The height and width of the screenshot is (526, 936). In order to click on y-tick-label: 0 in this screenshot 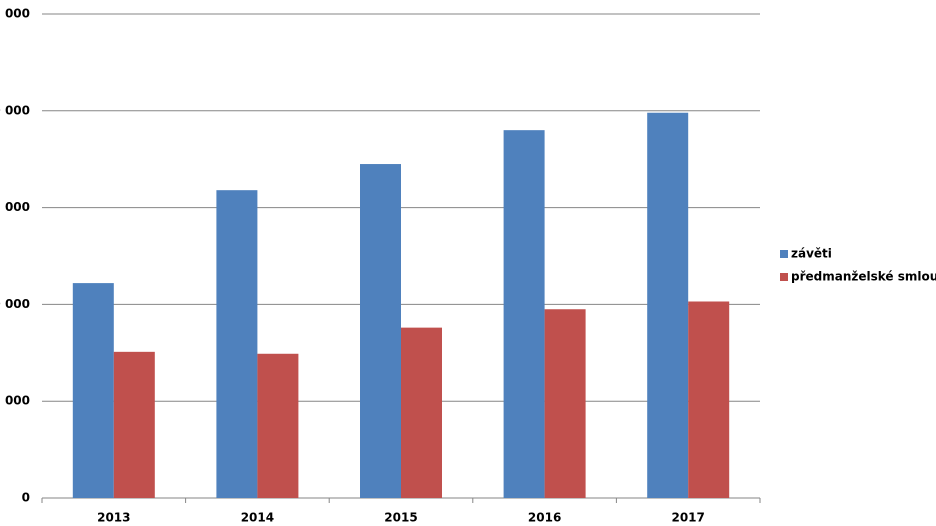, I will do `click(26, 498)`.